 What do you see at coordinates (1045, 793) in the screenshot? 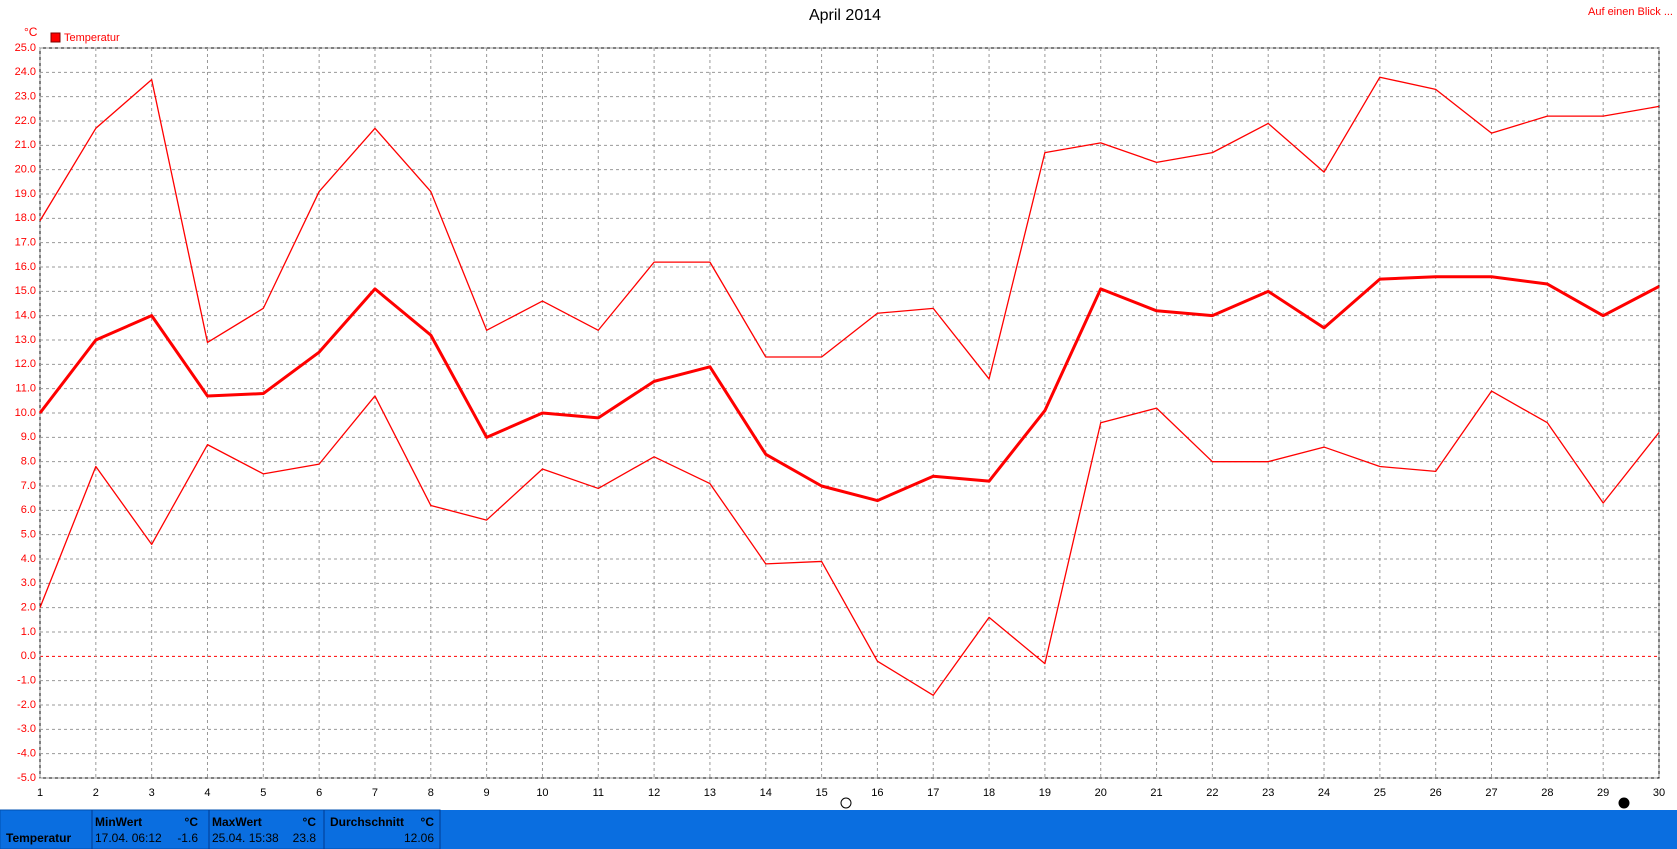
I see `x-tick-label: 19` at bounding box center [1045, 793].